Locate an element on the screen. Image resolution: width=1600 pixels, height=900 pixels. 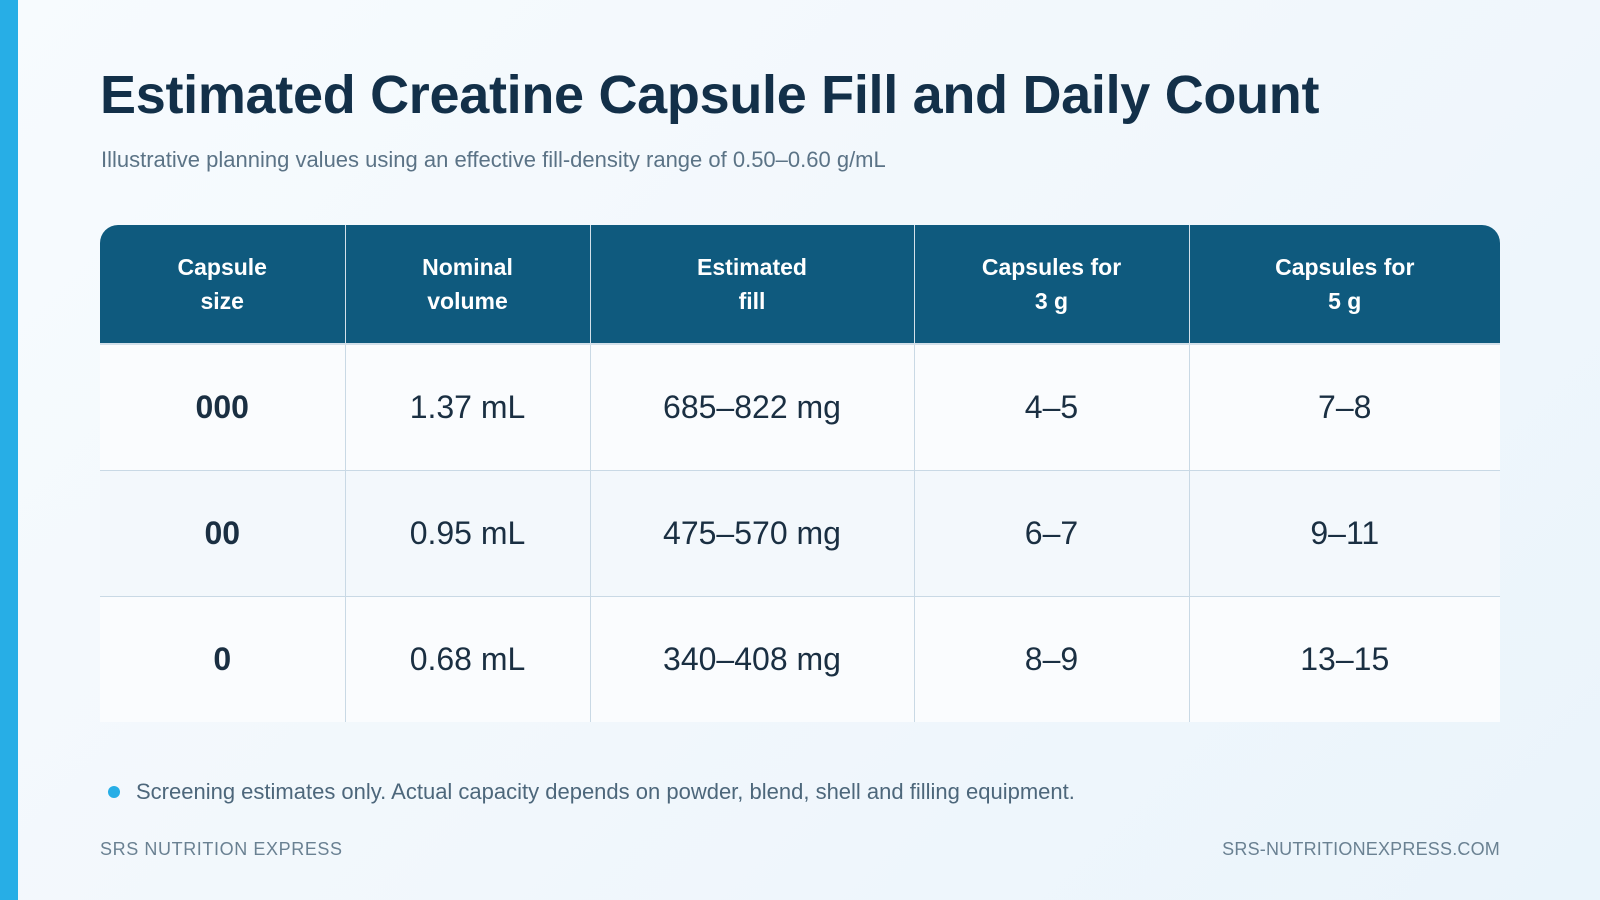
estimated-fill-cell: 340–408 mg is located at coordinates (752, 659).